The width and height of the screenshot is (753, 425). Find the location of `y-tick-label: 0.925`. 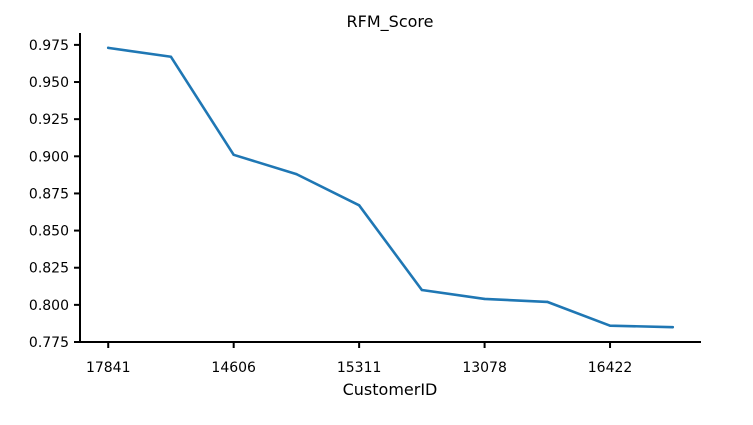

y-tick-label: 0.925 is located at coordinates (49, 120).